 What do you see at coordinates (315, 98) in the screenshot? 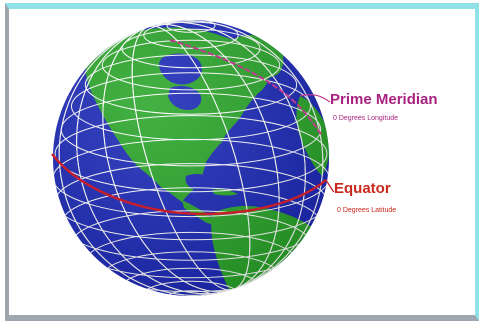
I see `prime-meridian-leader-line` at bounding box center [315, 98].